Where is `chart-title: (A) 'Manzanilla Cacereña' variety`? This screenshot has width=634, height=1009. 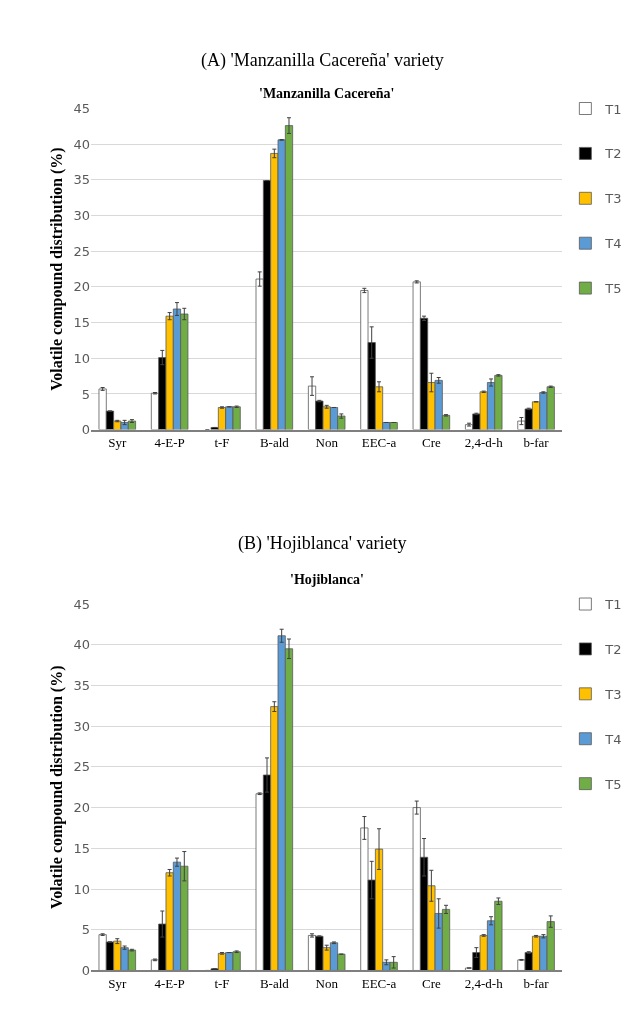
chart-title: (A) 'Manzanilla Cacereña' variety is located at coordinates (322, 60).